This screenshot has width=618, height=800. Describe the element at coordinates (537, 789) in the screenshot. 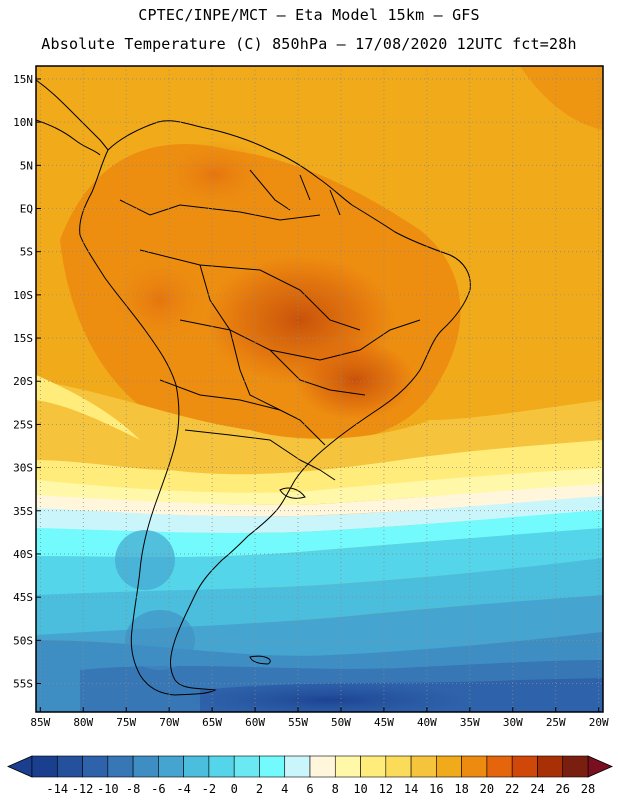

I see `colorbar-label: 24` at that location.